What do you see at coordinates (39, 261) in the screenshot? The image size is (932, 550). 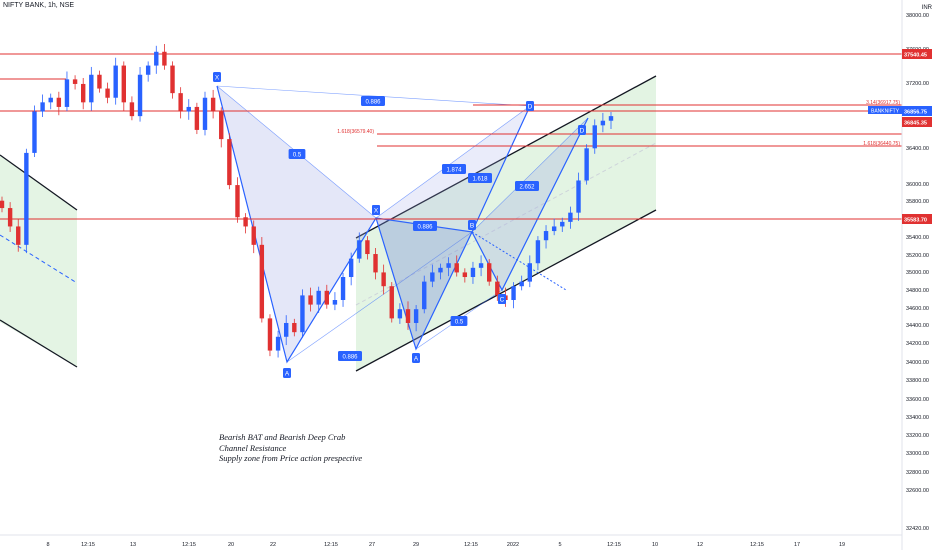 I see `left-channel` at bounding box center [39, 261].